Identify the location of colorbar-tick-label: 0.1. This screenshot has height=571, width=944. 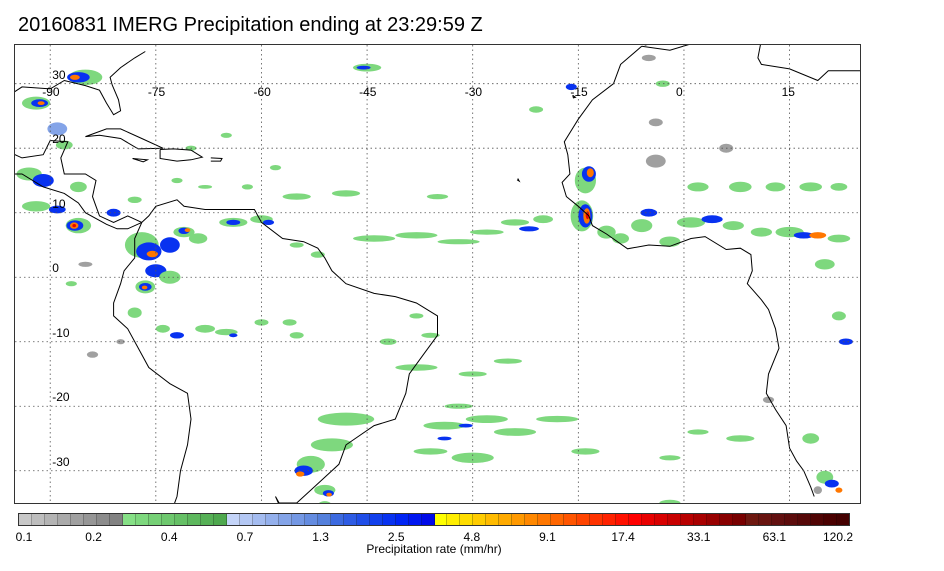
(24, 537).